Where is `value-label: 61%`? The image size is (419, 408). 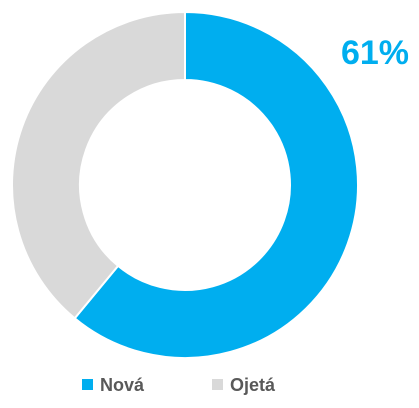 value-label: 61% is located at coordinates (375, 53).